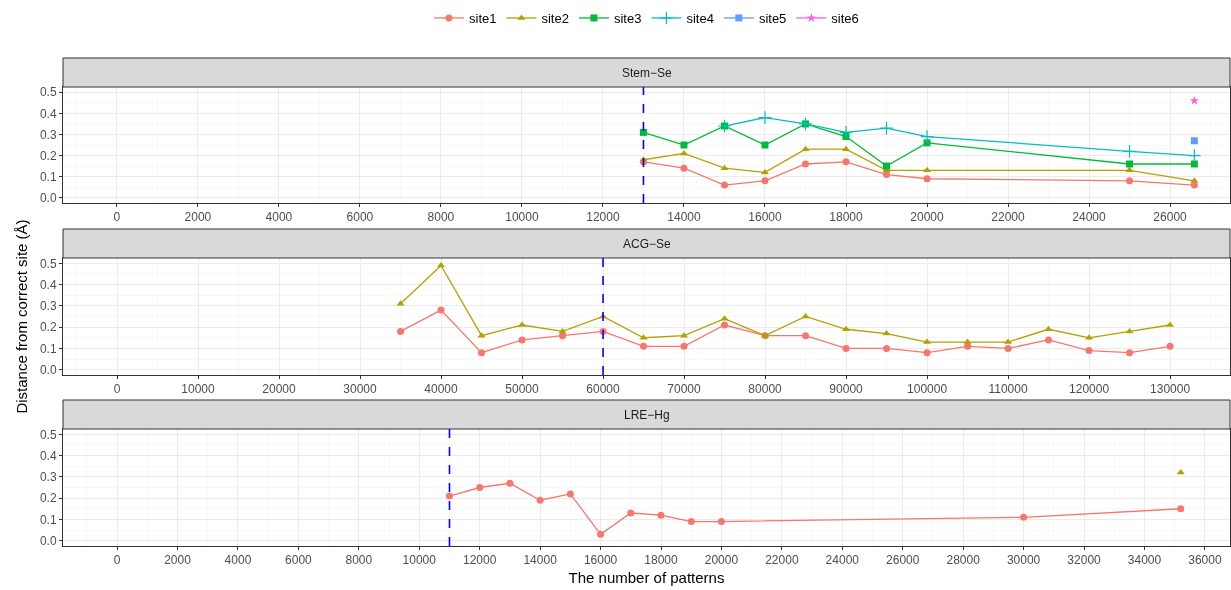 The height and width of the screenshot is (590, 1231). I want to click on x-tick-label: 70000, so click(684, 389).